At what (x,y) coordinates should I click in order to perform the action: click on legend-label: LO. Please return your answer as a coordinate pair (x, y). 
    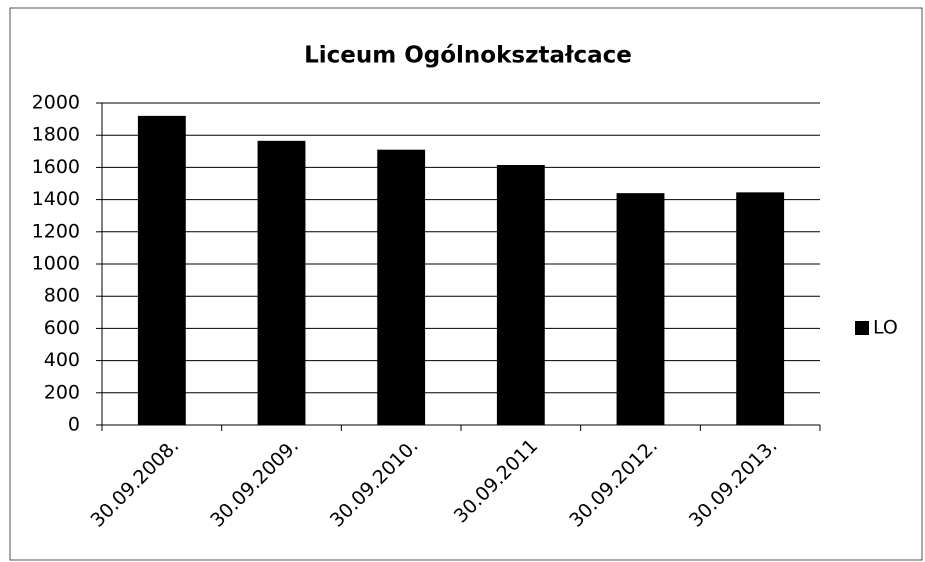
    Looking at the image, I should click on (885, 328).